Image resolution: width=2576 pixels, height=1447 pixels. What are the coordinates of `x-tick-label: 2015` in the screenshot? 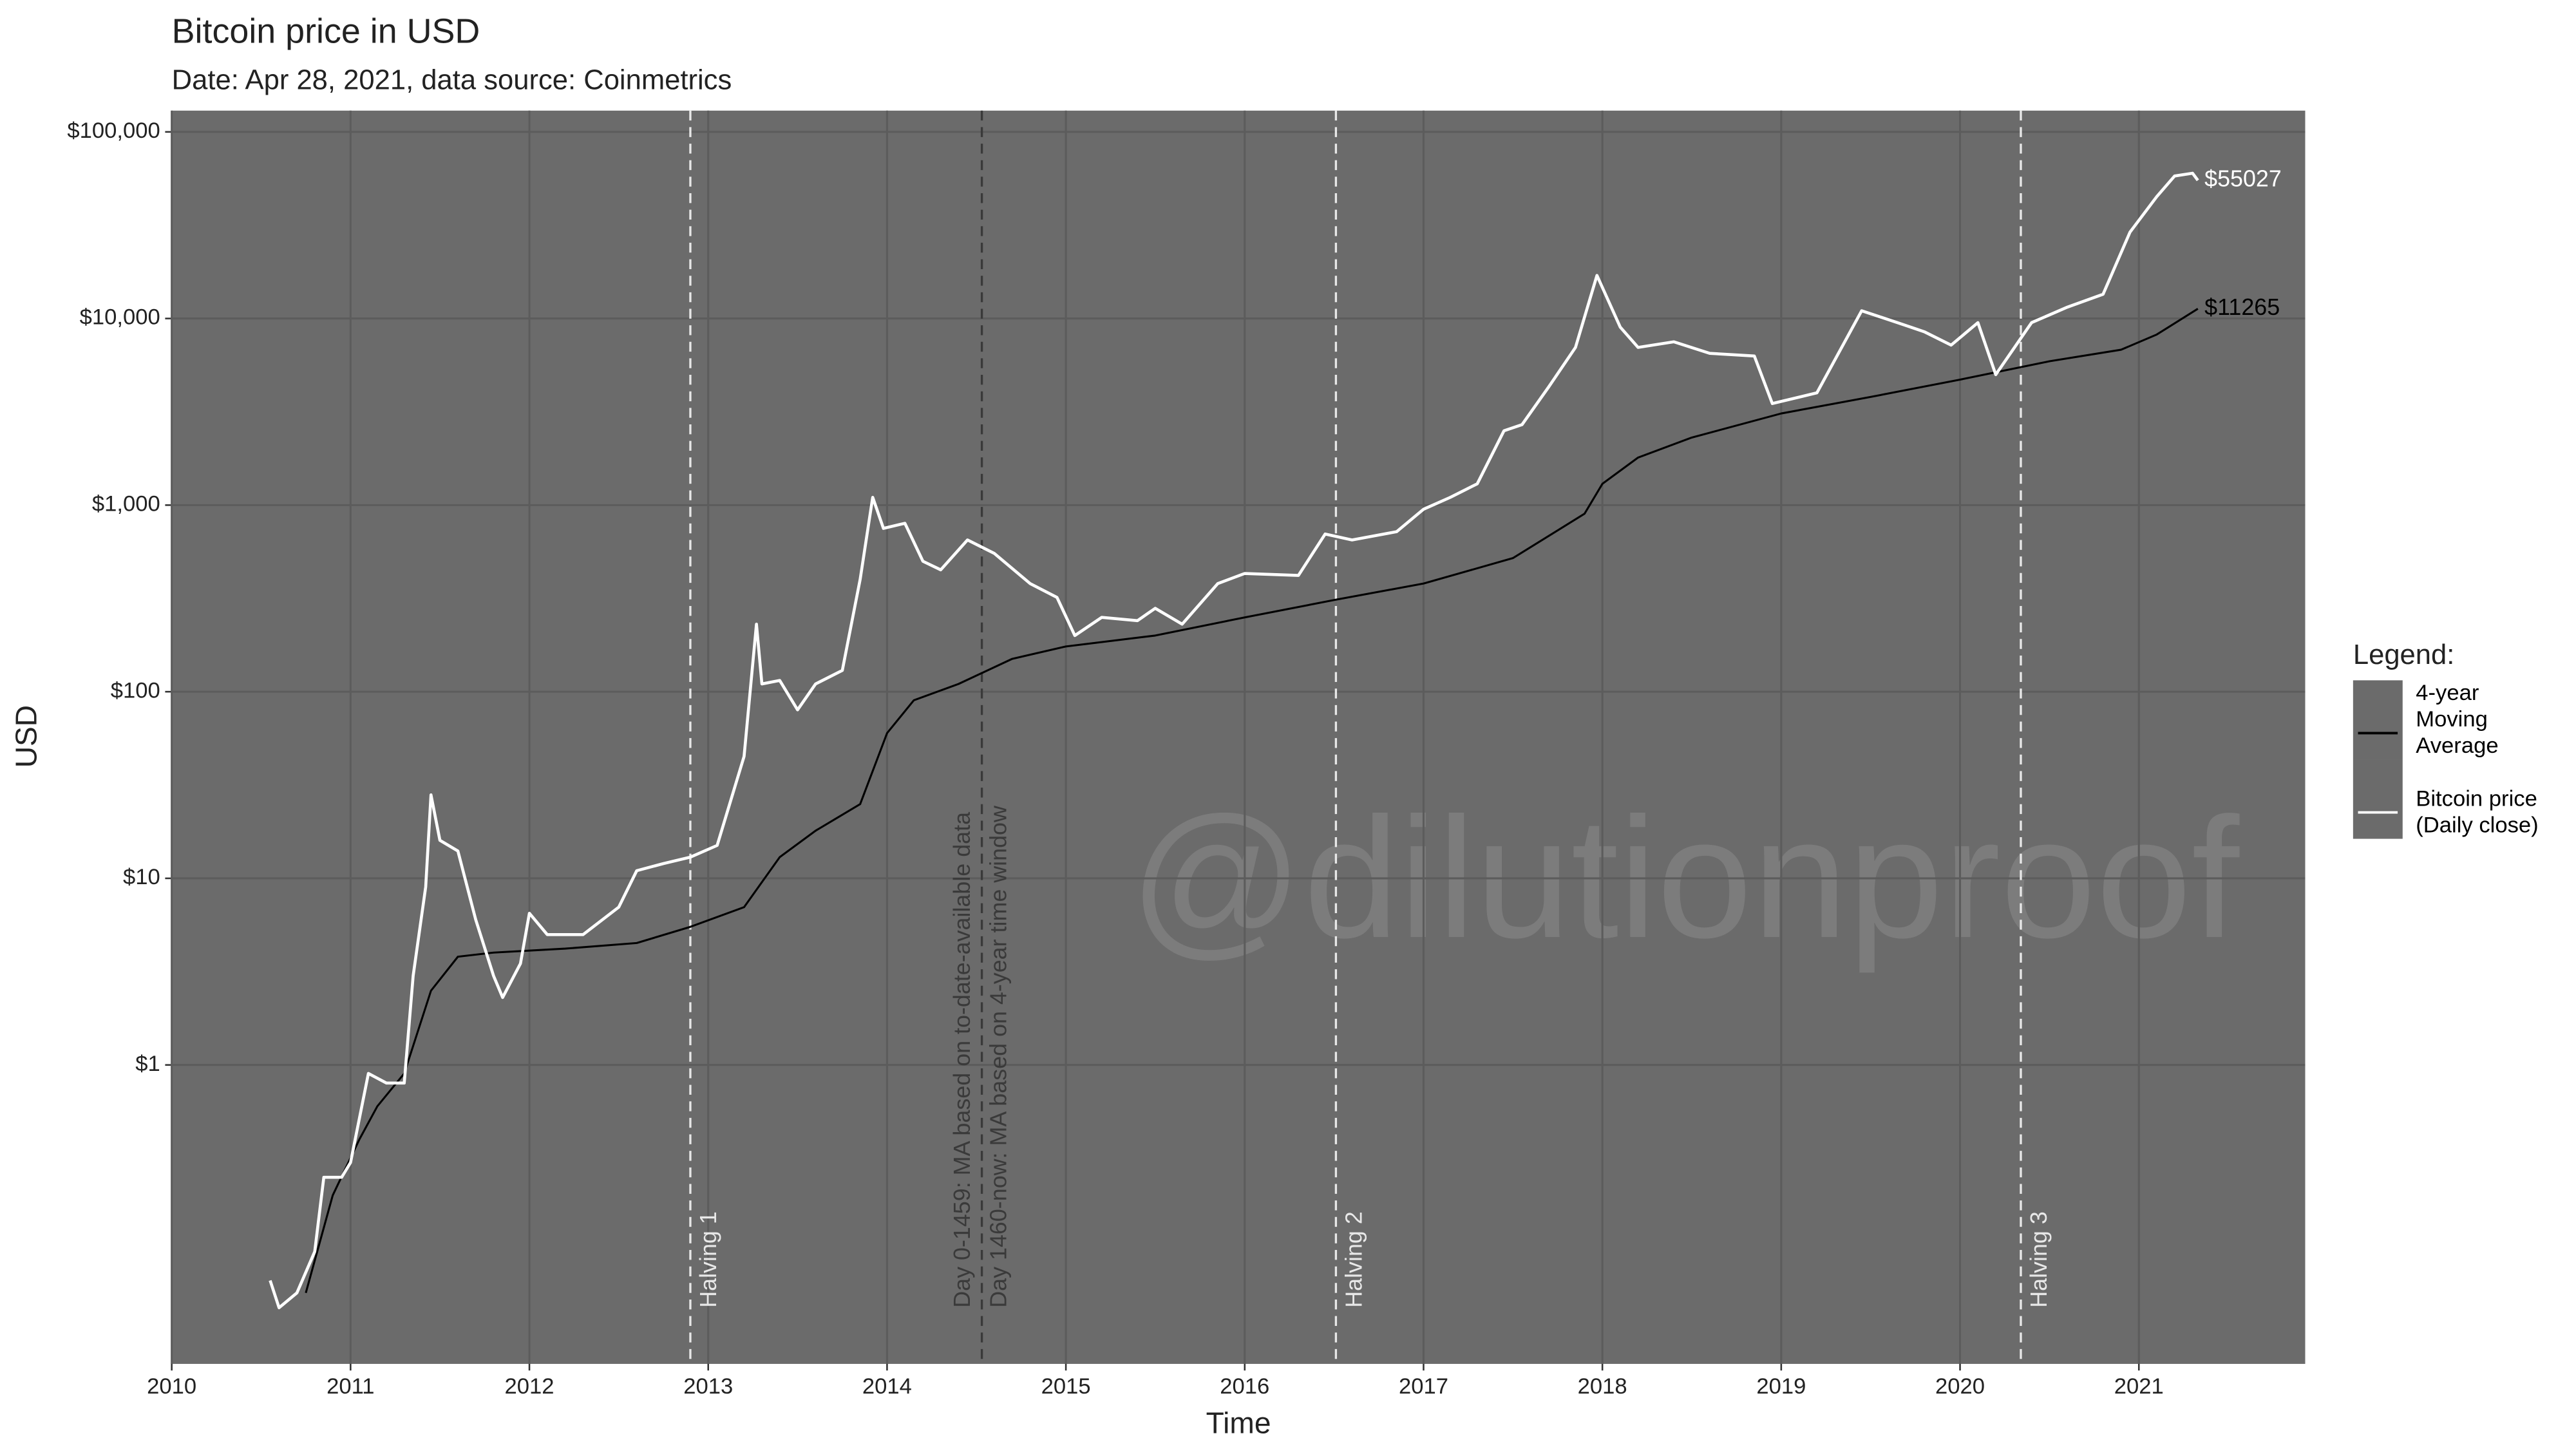 It's located at (1066, 1386).